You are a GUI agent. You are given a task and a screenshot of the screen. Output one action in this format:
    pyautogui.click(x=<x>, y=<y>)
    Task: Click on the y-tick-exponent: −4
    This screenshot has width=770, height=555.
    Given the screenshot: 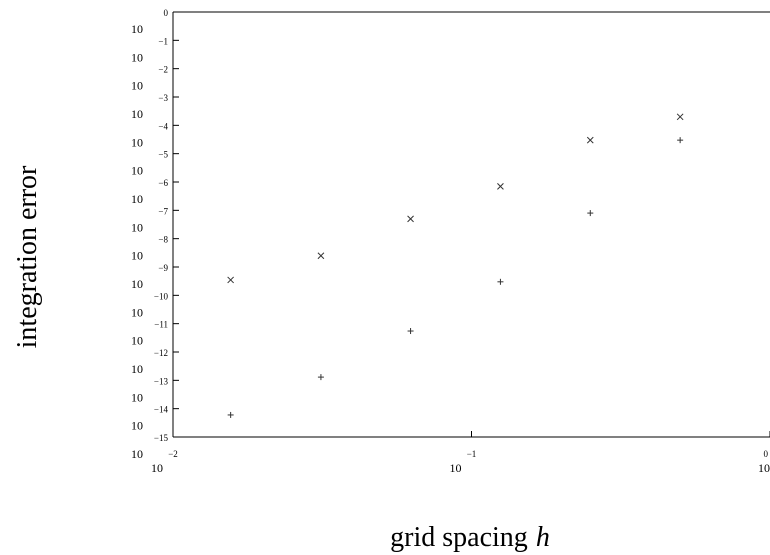 What is the action you would take?
    pyautogui.click(x=163, y=126)
    